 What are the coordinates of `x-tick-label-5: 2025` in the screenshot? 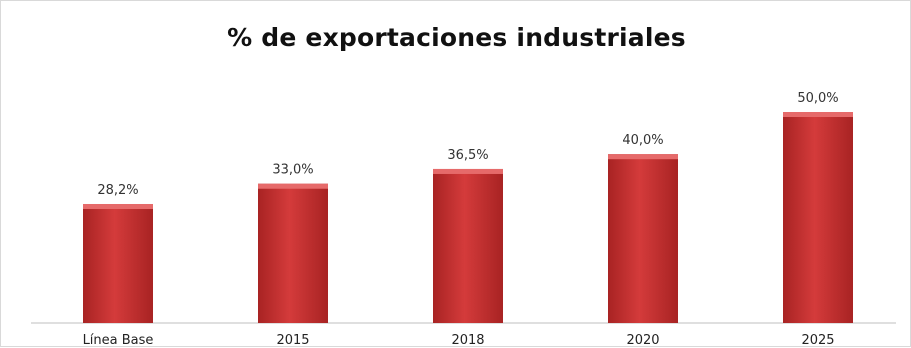 It's located at (817, 340).